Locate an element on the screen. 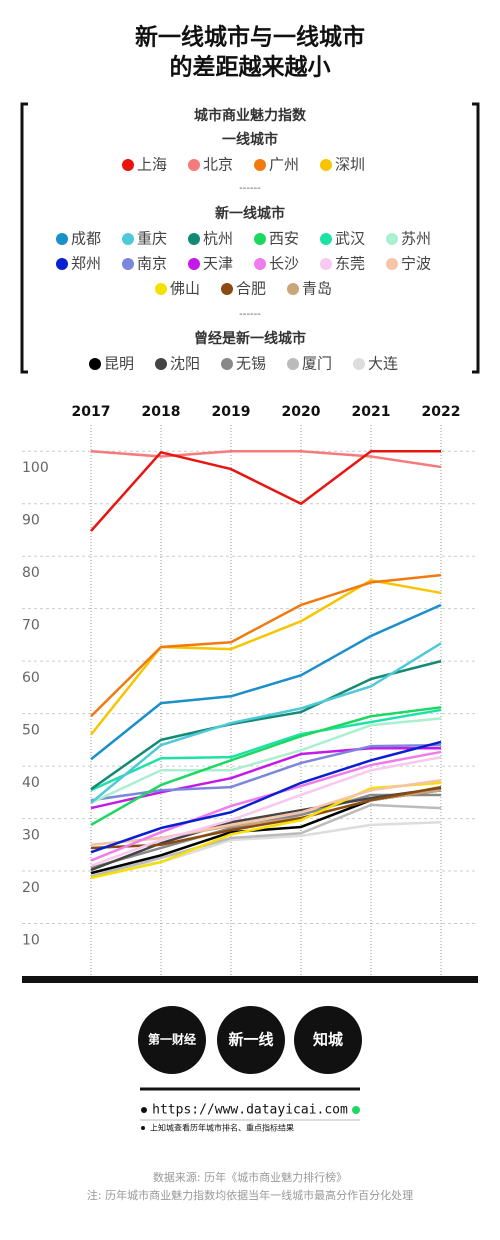 The width and height of the screenshot is (500, 1240). legend-label: 合肥 is located at coordinates (251, 289).